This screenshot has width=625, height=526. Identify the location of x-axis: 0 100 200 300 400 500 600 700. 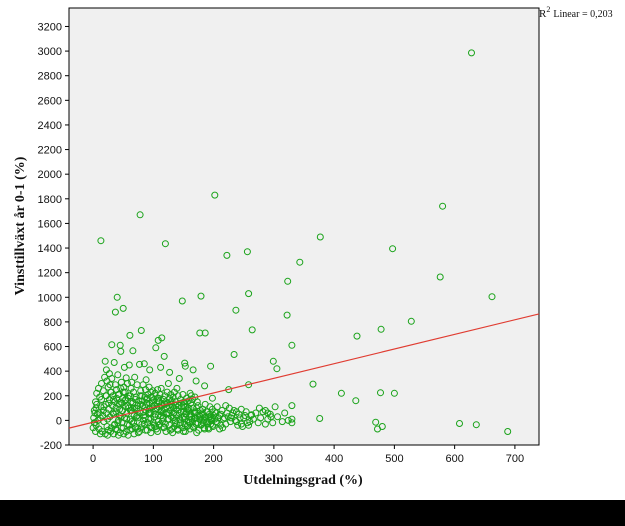
(307, 455).